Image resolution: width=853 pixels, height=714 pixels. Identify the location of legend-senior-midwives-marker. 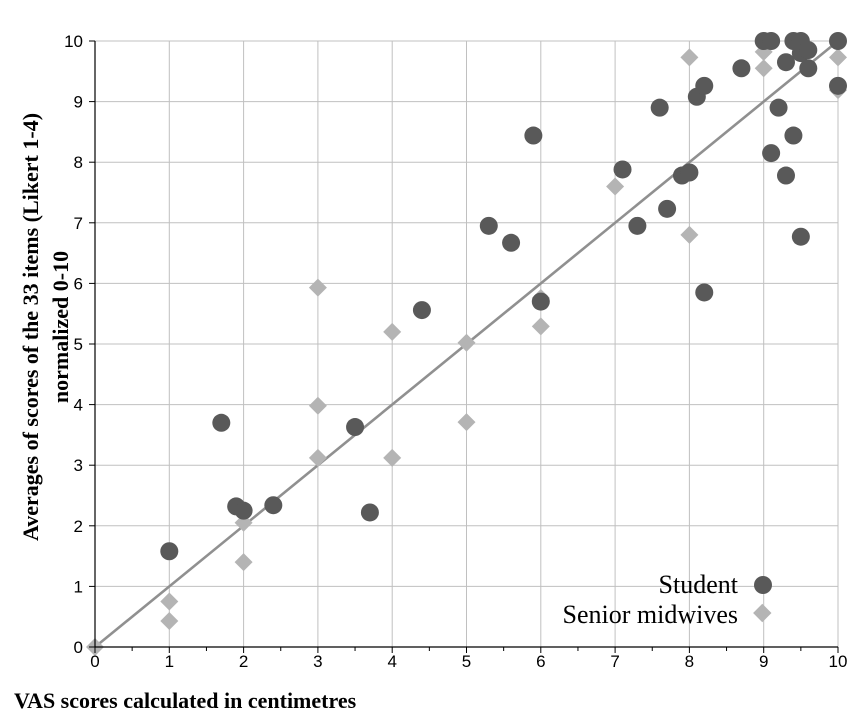
(762, 613).